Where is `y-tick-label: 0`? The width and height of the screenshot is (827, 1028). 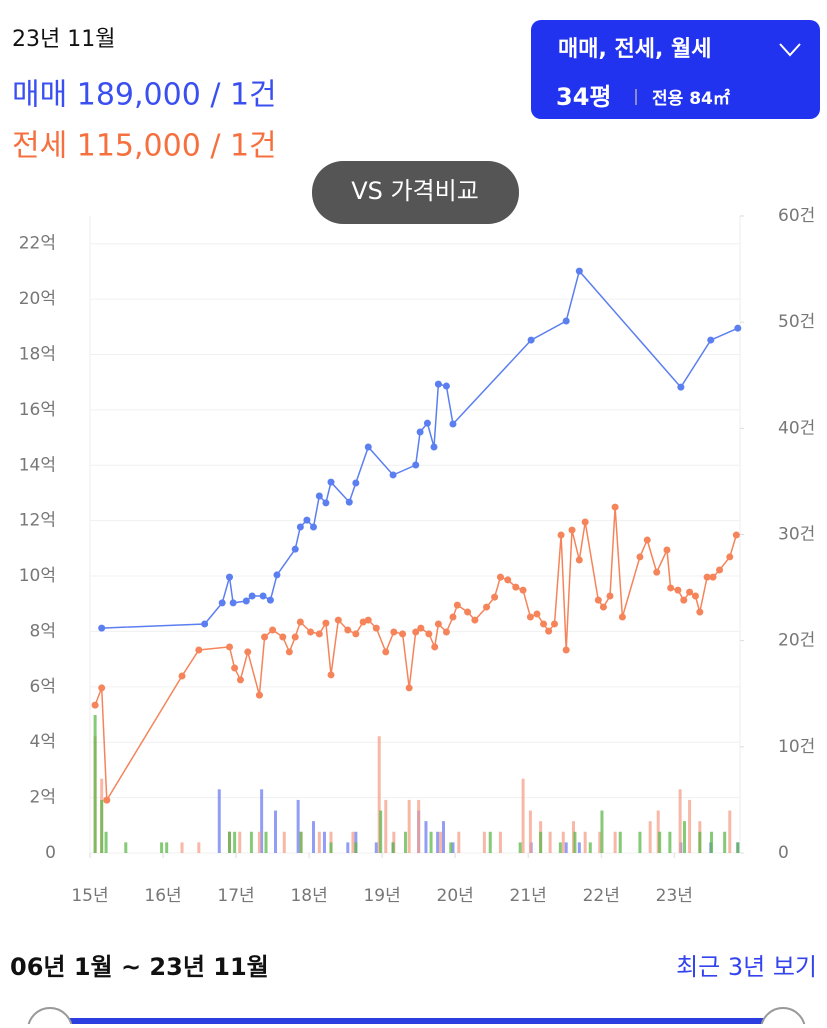
y-tick-label: 0 is located at coordinates (50, 853).